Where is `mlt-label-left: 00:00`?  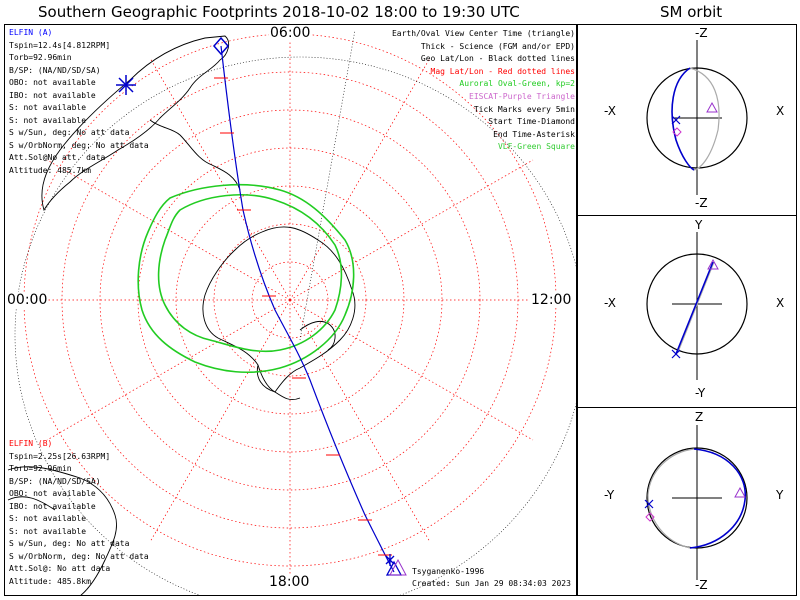 mlt-label-left: 00:00 is located at coordinates (27, 300).